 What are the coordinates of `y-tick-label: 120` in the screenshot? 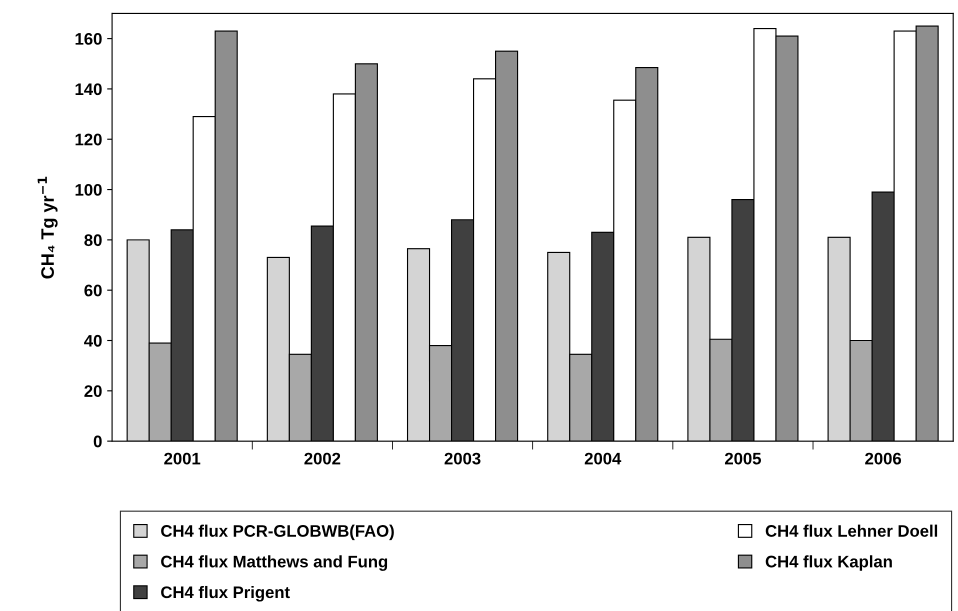 It's located at (89, 140).